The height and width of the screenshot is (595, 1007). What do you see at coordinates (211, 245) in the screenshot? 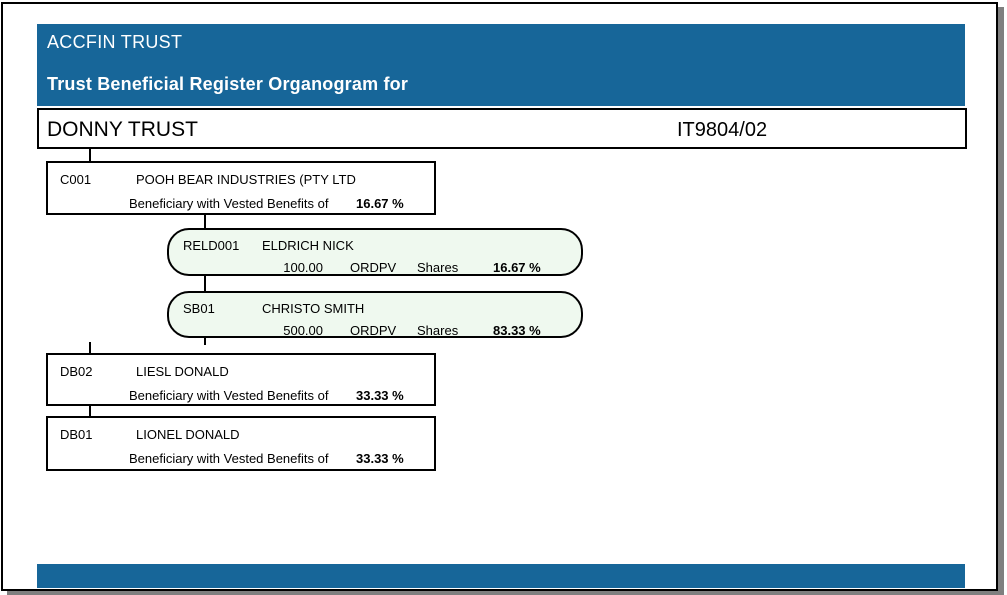
I see `node-code: RELD001` at bounding box center [211, 245].